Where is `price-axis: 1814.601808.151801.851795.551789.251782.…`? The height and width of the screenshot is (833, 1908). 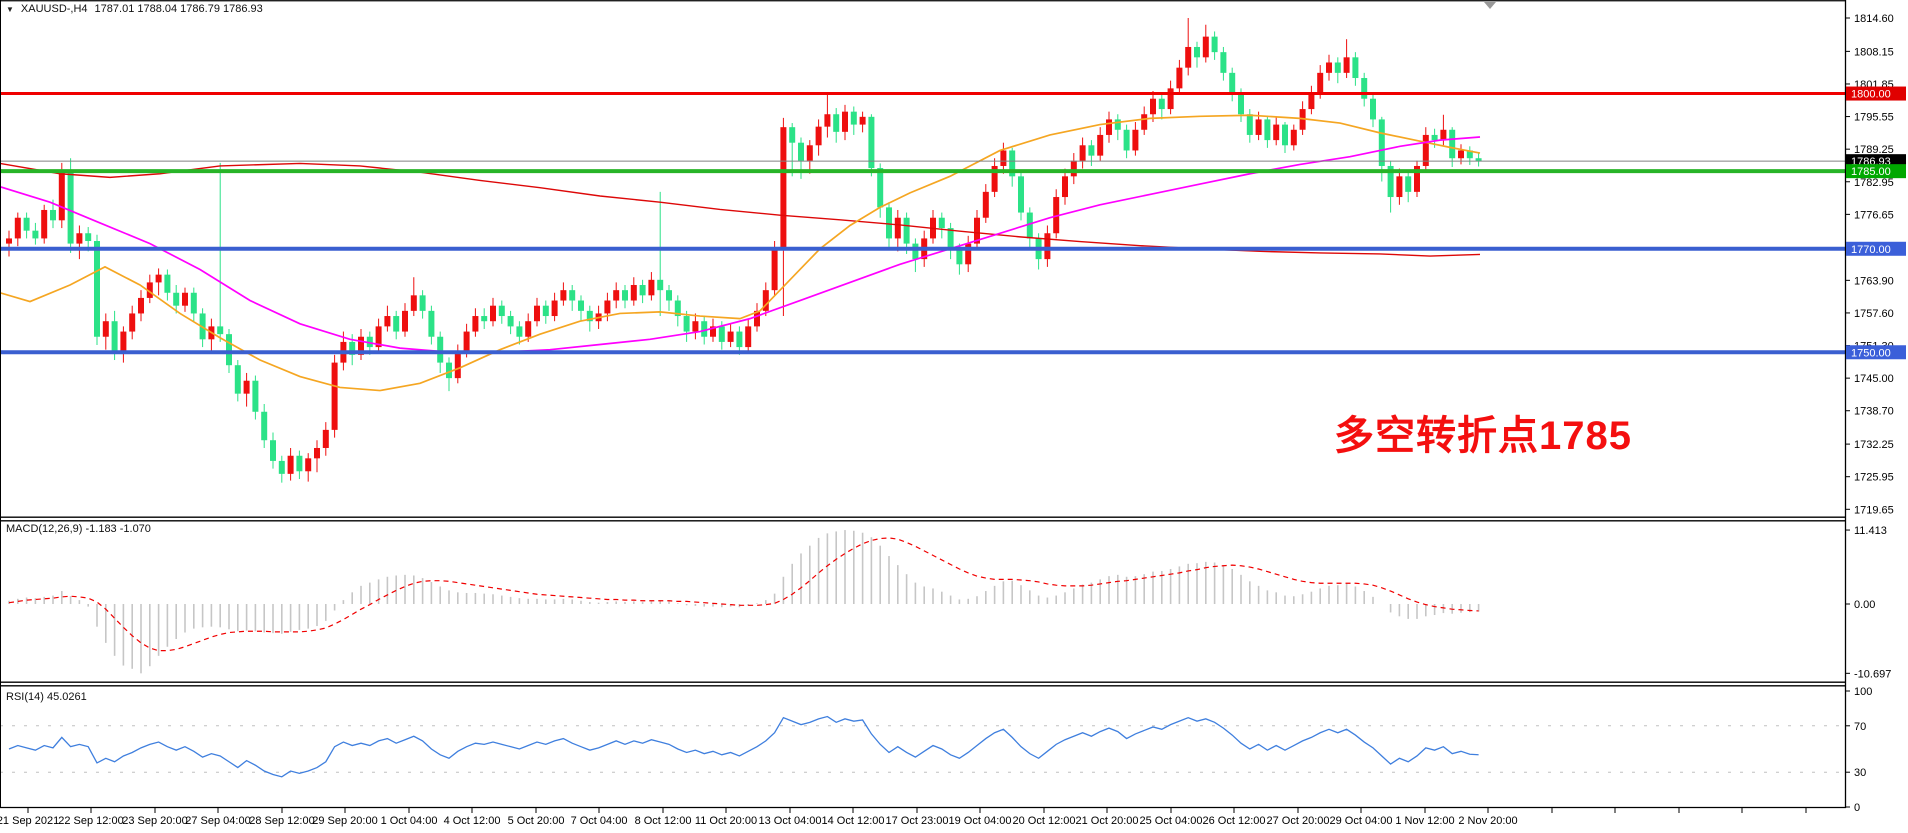 price-axis: 1814.601808.151801.851795.551789.251782.… is located at coordinates (1875, 264).